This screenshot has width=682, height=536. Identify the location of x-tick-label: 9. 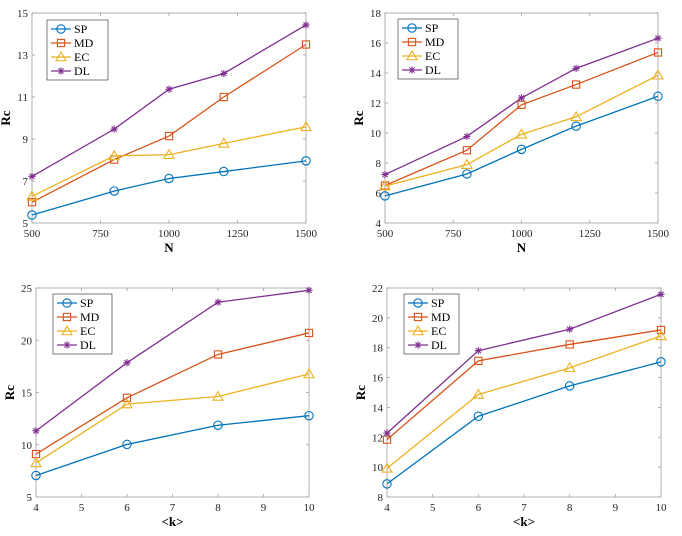
(616, 508).